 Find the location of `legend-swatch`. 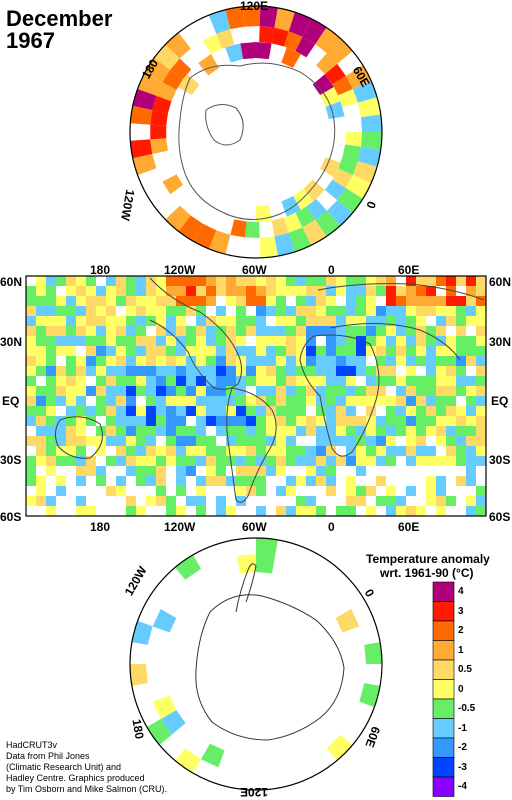

legend-swatch is located at coordinates (443, 708).